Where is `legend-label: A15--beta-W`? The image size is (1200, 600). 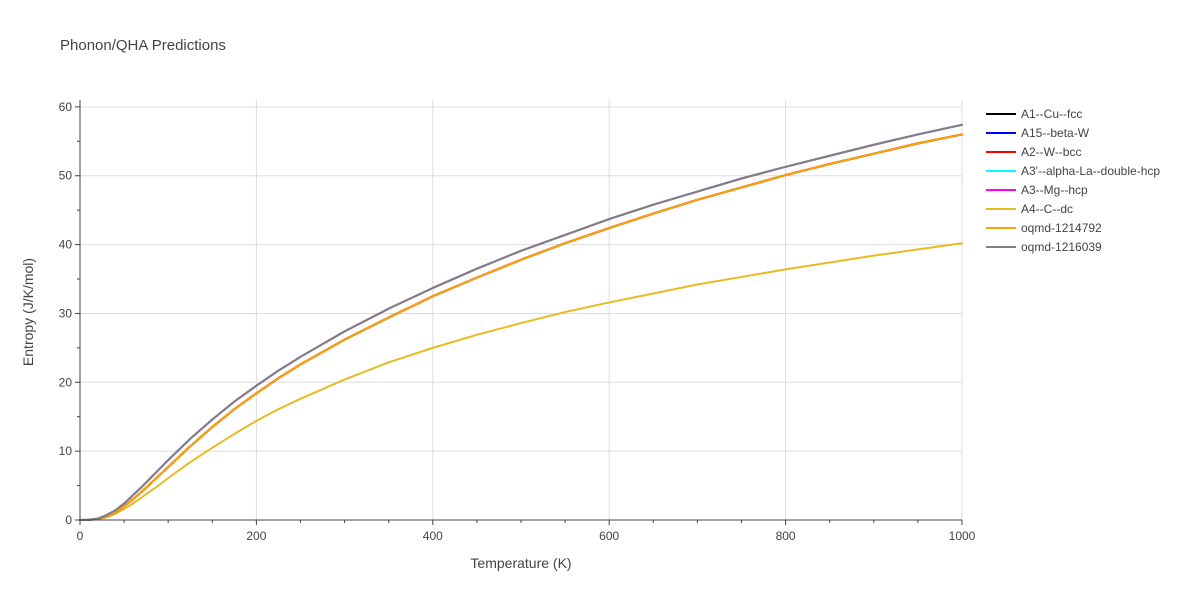
legend-label: A15--beta-W is located at coordinates (1055, 133).